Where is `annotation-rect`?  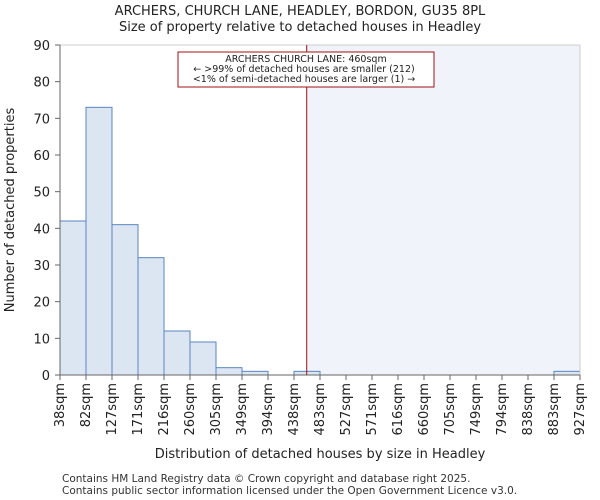 annotation-rect is located at coordinates (306, 69).